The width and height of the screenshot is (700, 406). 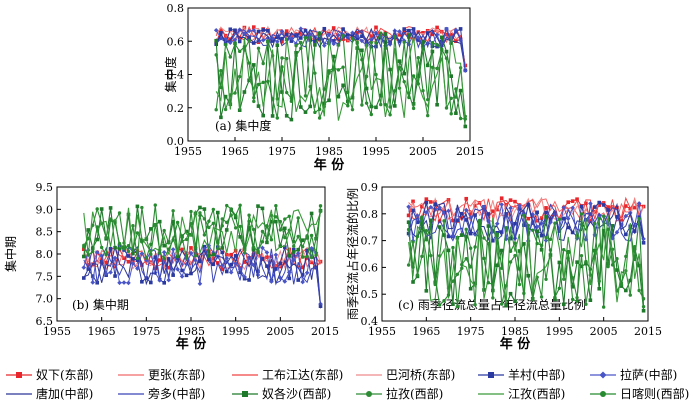 I want to click on legend-label: 唐加(中部), so click(x=64, y=393).